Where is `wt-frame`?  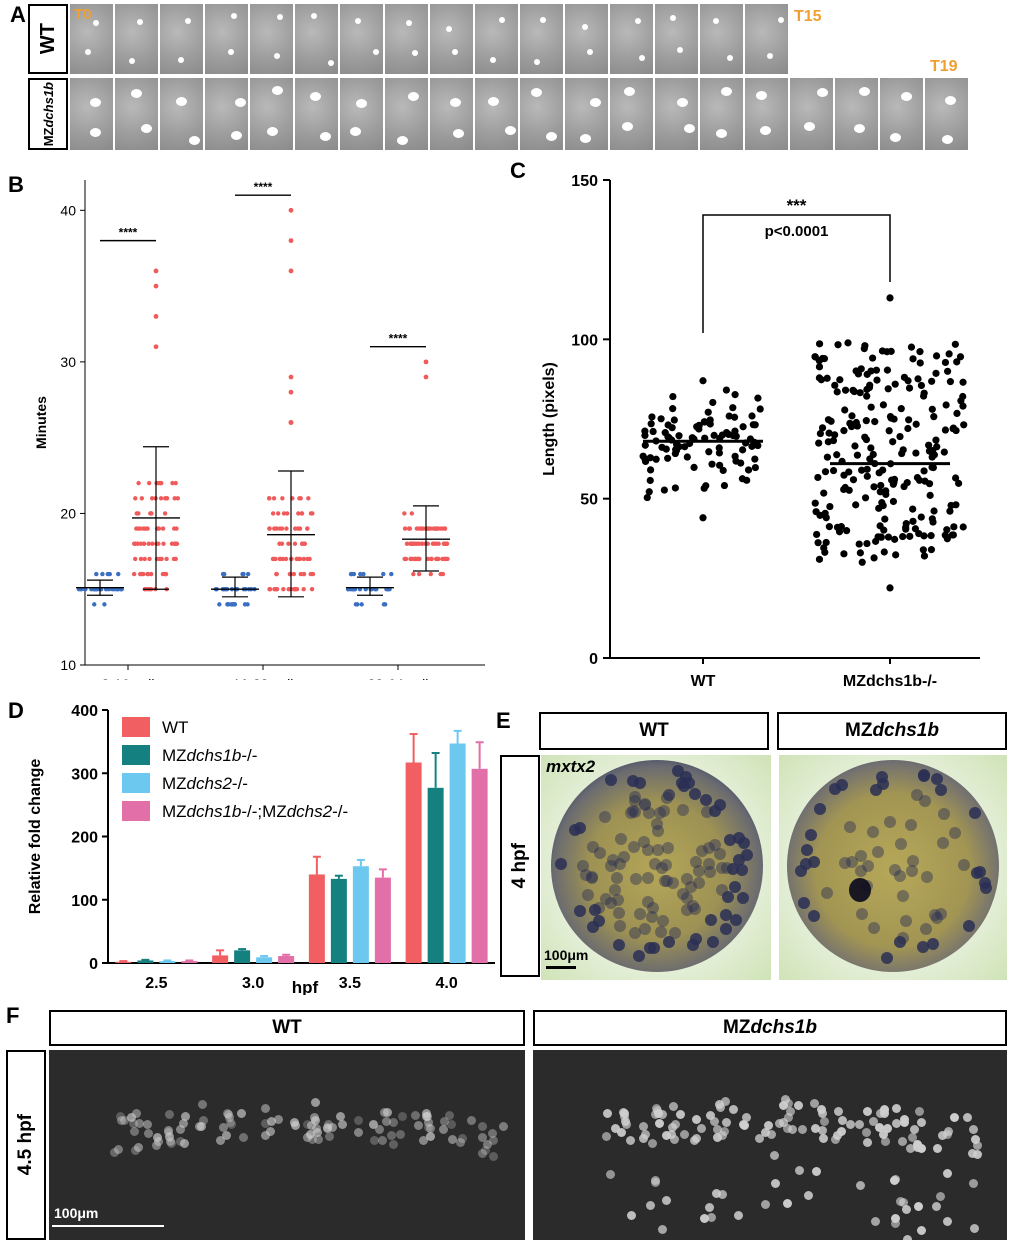
wt-frame is located at coordinates (497, 39).